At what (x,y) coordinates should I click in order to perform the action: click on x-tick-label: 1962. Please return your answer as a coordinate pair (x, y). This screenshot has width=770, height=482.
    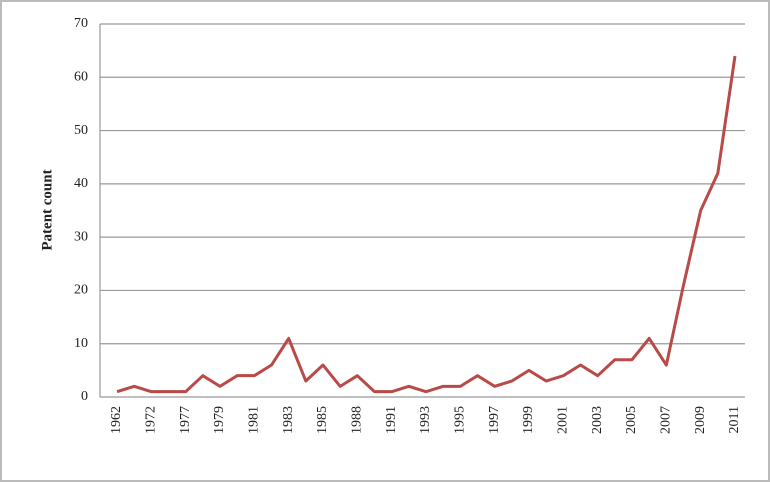
    Looking at the image, I should click on (116, 420).